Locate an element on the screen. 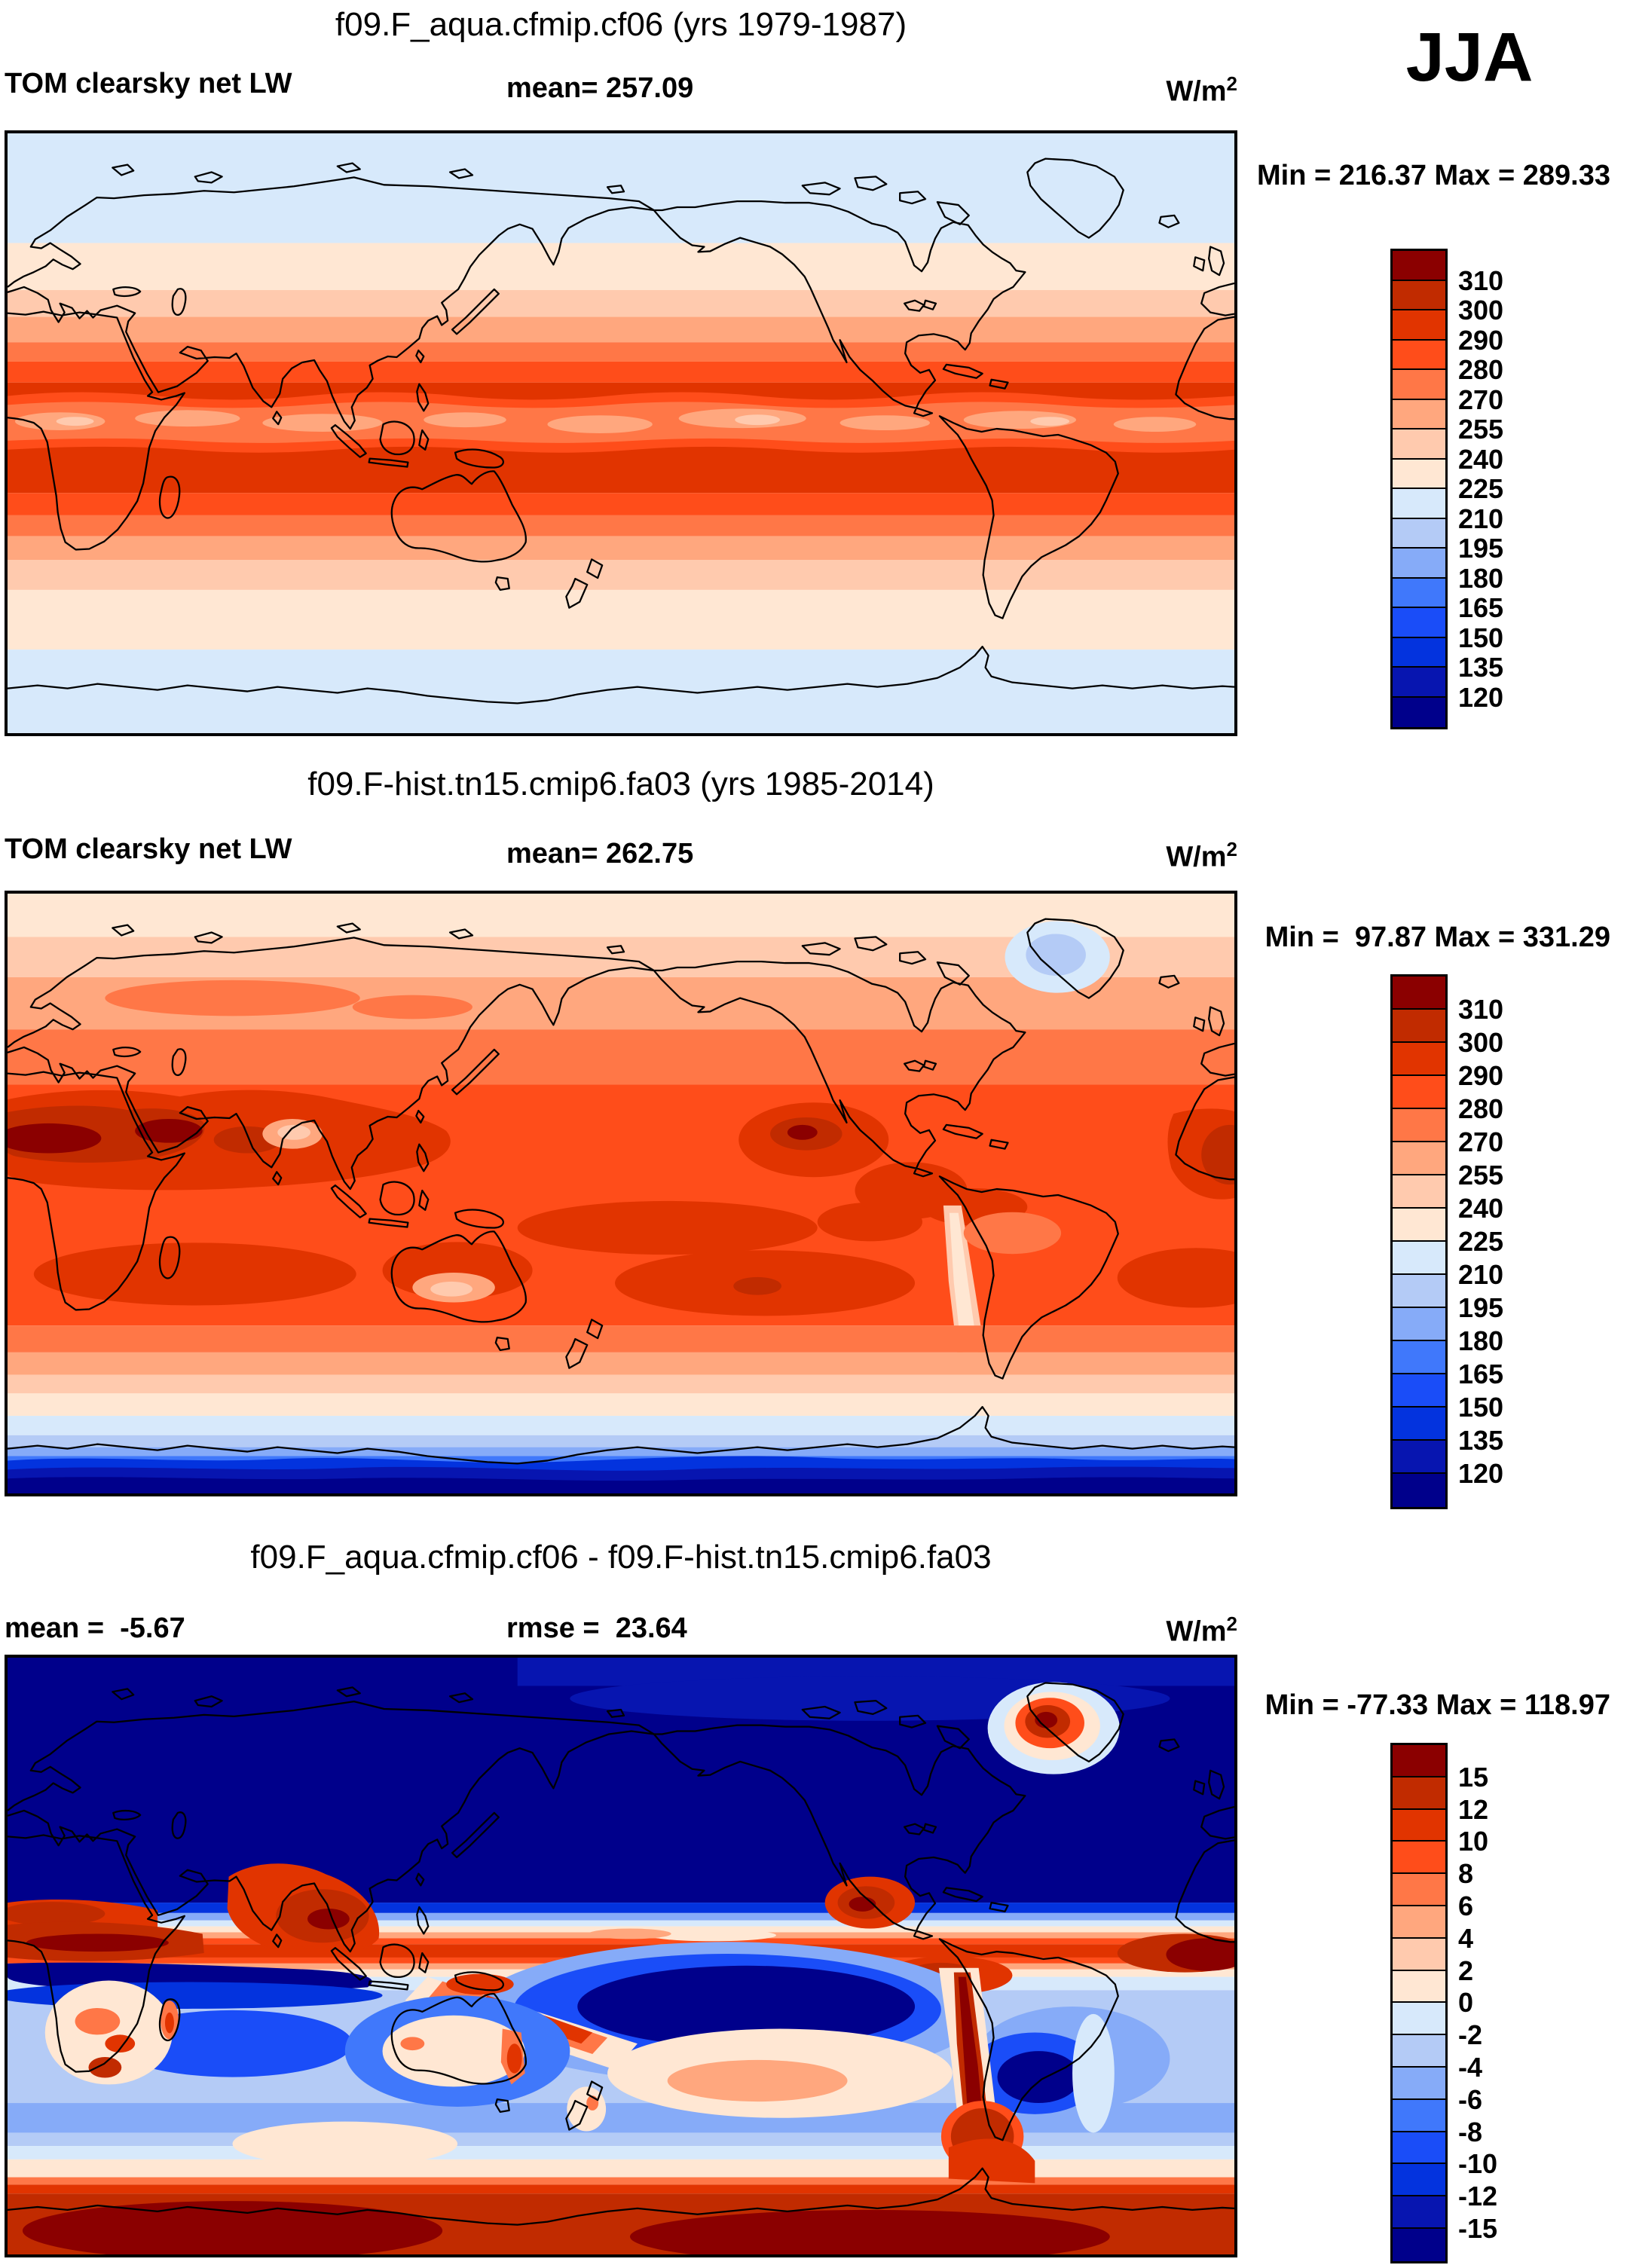  colorbar-tick-label: 10 is located at coordinates (1473, 1841).